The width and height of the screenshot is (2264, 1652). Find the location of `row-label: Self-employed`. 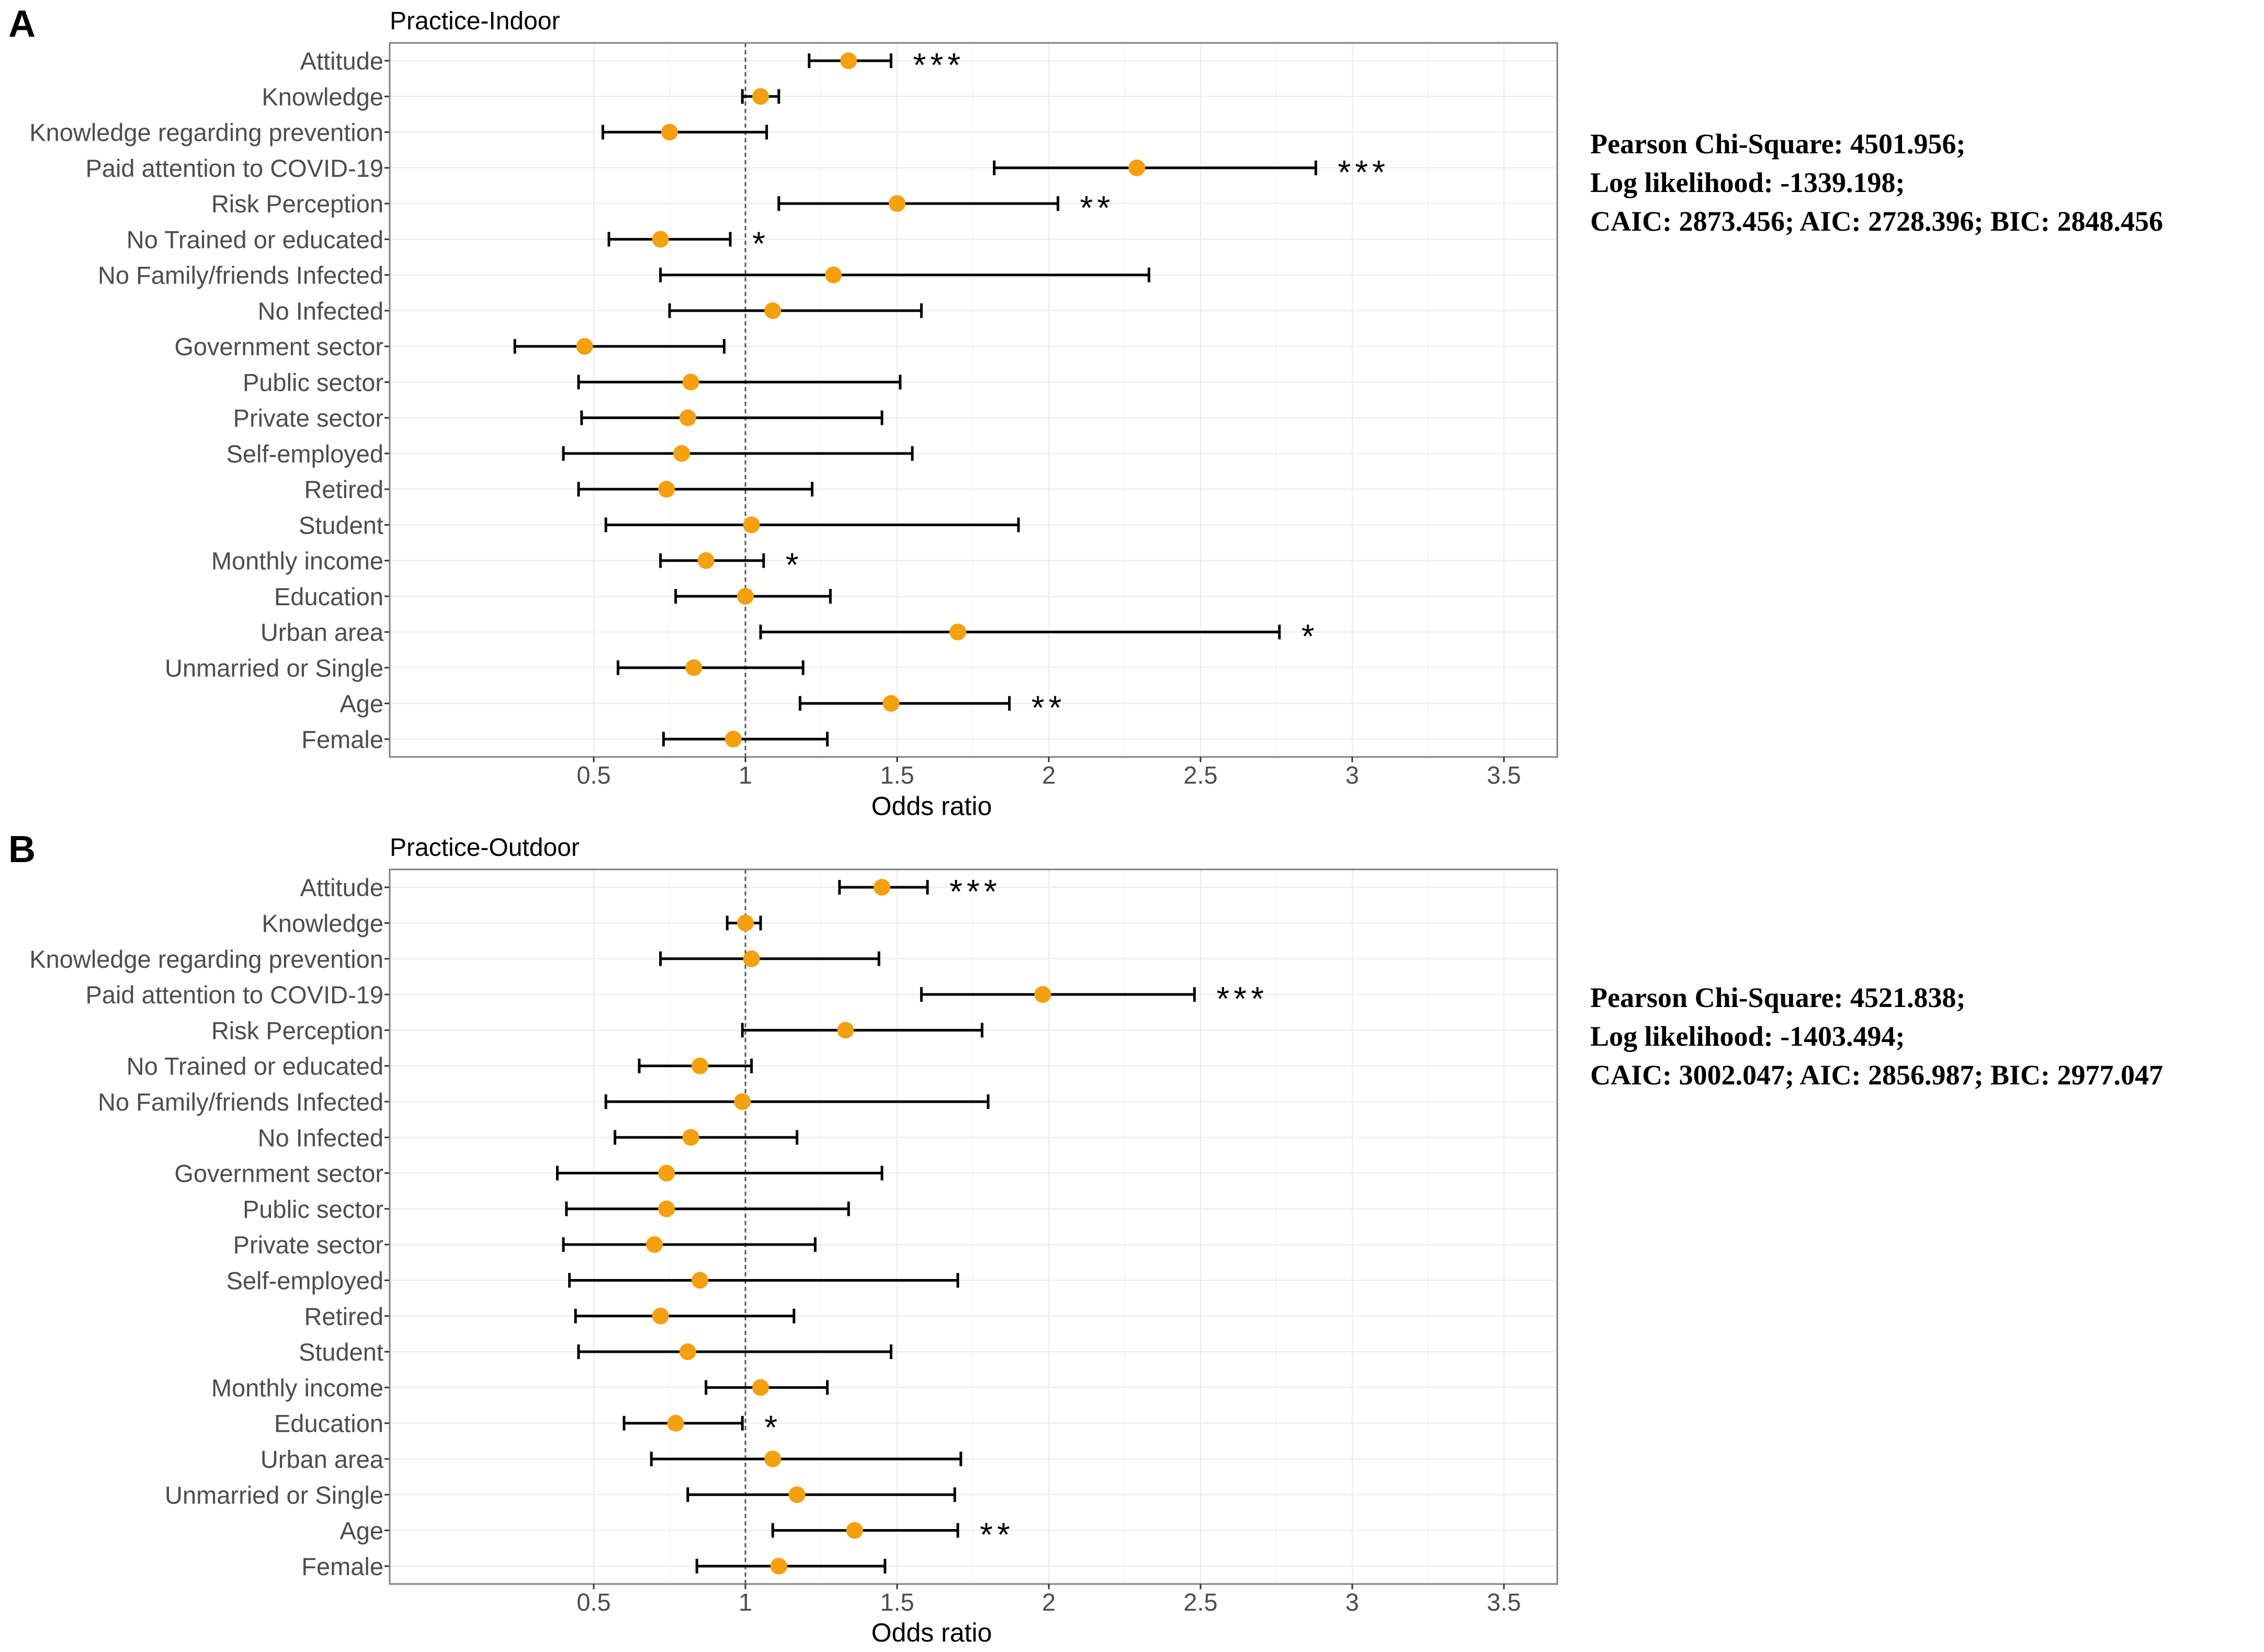

row-label: Self-employed is located at coordinates (305, 454).